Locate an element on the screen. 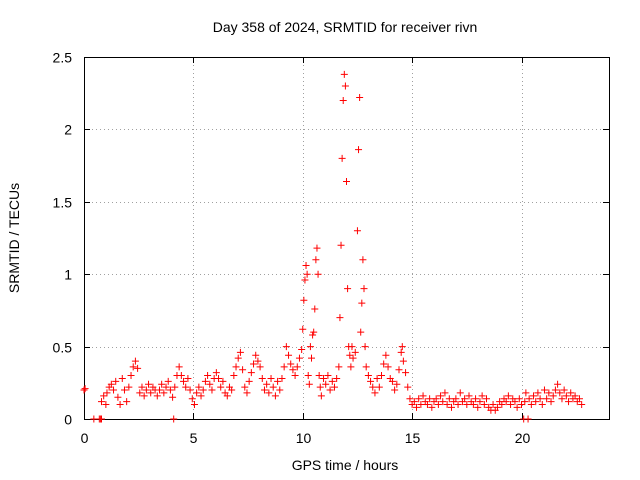 The image size is (640, 480). y-tick-label: 1.5 is located at coordinates (63, 203).